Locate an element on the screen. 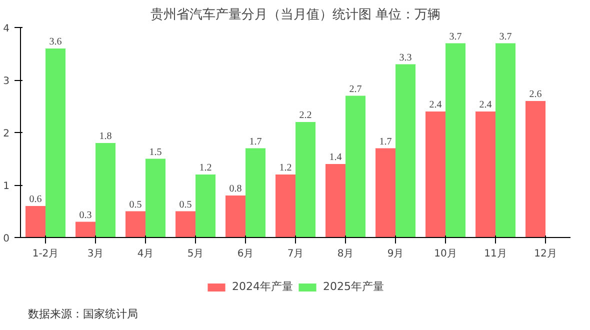  data-label: 3.6 is located at coordinates (55, 42).